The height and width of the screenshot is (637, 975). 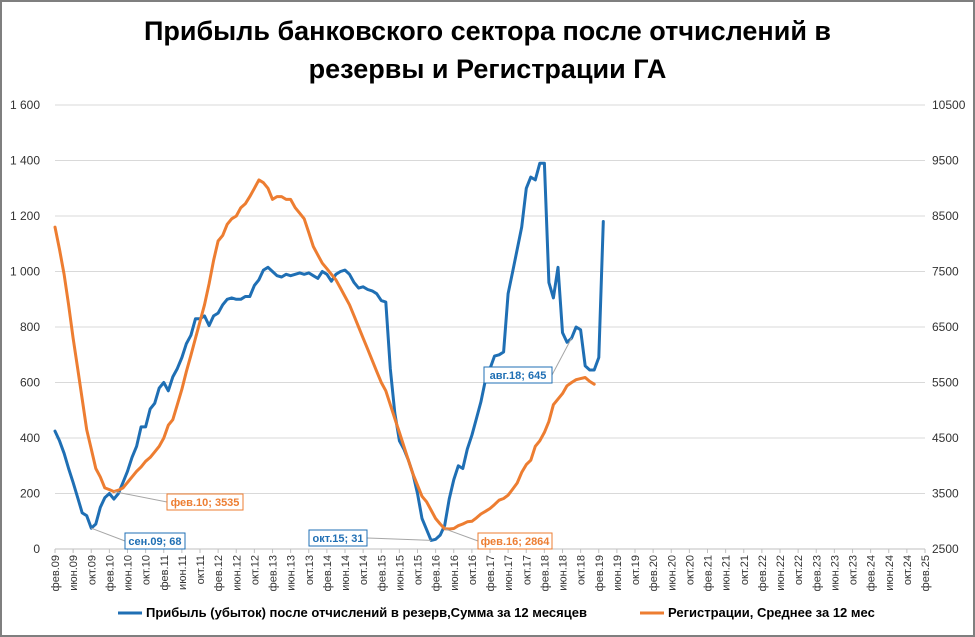 What do you see at coordinates (274, 573) in the screenshot?
I see `x-tick-label: фев.13` at bounding box center [274, 573].